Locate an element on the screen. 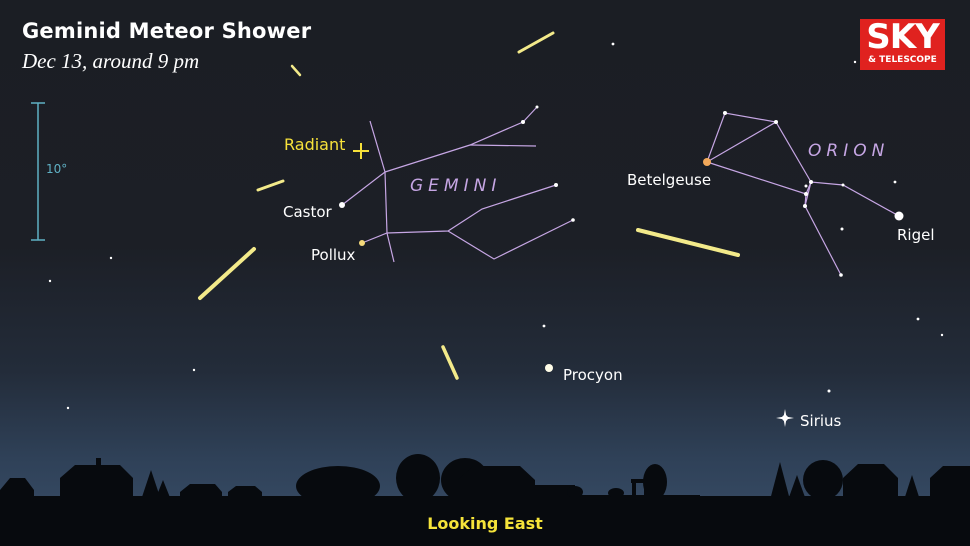 The width and height of the screenshot is (970, 546). star-rigel is located at coordinates (899, 216).